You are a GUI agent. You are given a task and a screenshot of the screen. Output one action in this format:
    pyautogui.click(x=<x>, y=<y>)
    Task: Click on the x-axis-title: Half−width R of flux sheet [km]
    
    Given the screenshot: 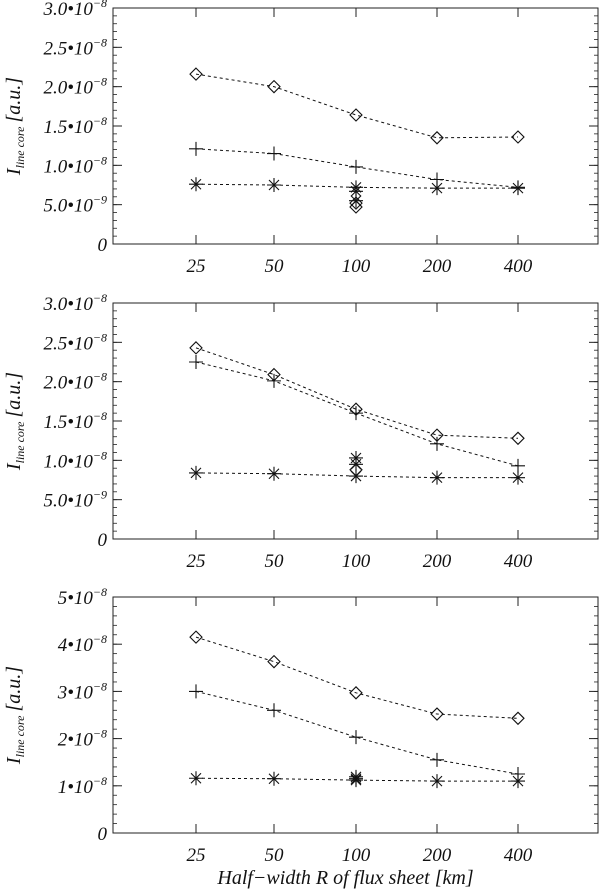 What is the action you would take?
    pyautogui.click(x=344, y=878)
    